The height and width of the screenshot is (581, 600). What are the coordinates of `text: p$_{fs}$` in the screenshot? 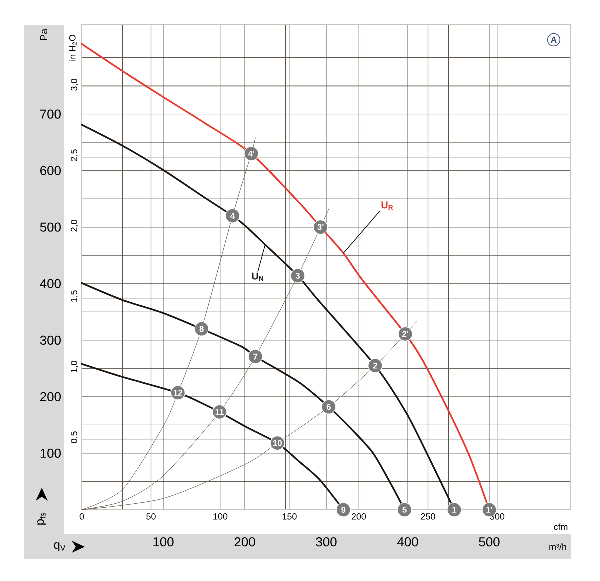 It's located at (42, 519).